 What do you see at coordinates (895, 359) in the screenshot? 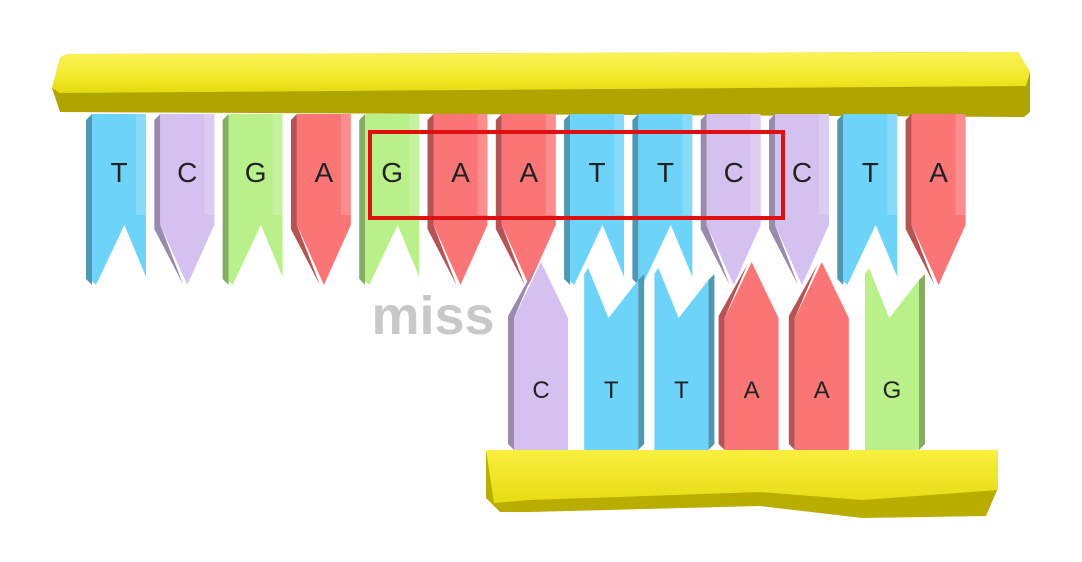
I see `bottom-base-6: G` at bounding box center [895, 359].